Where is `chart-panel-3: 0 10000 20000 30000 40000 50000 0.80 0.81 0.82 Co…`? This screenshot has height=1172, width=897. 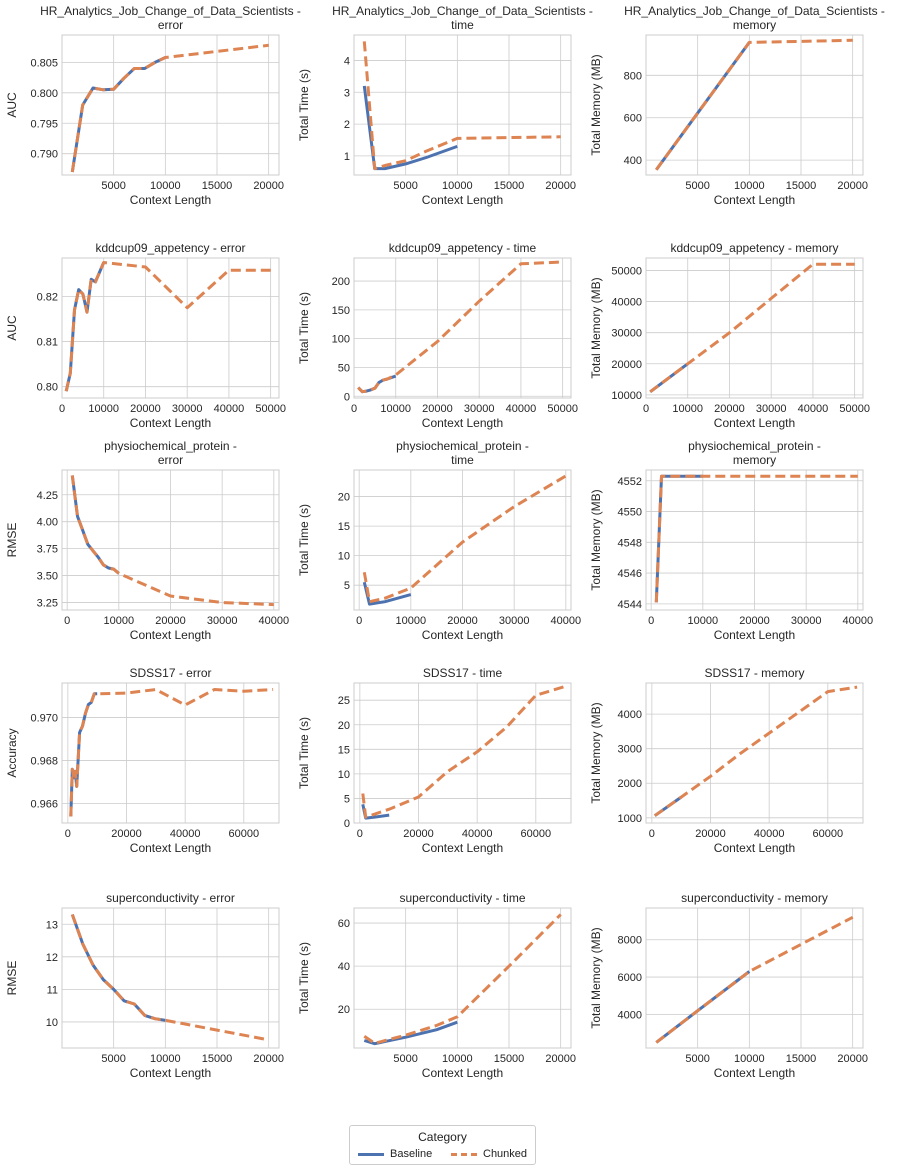
chart-panel-3: 0 10000 20000 30000 40000 50000 0.80 0.81 0.82 Co… is located at coordinates (145, 335).